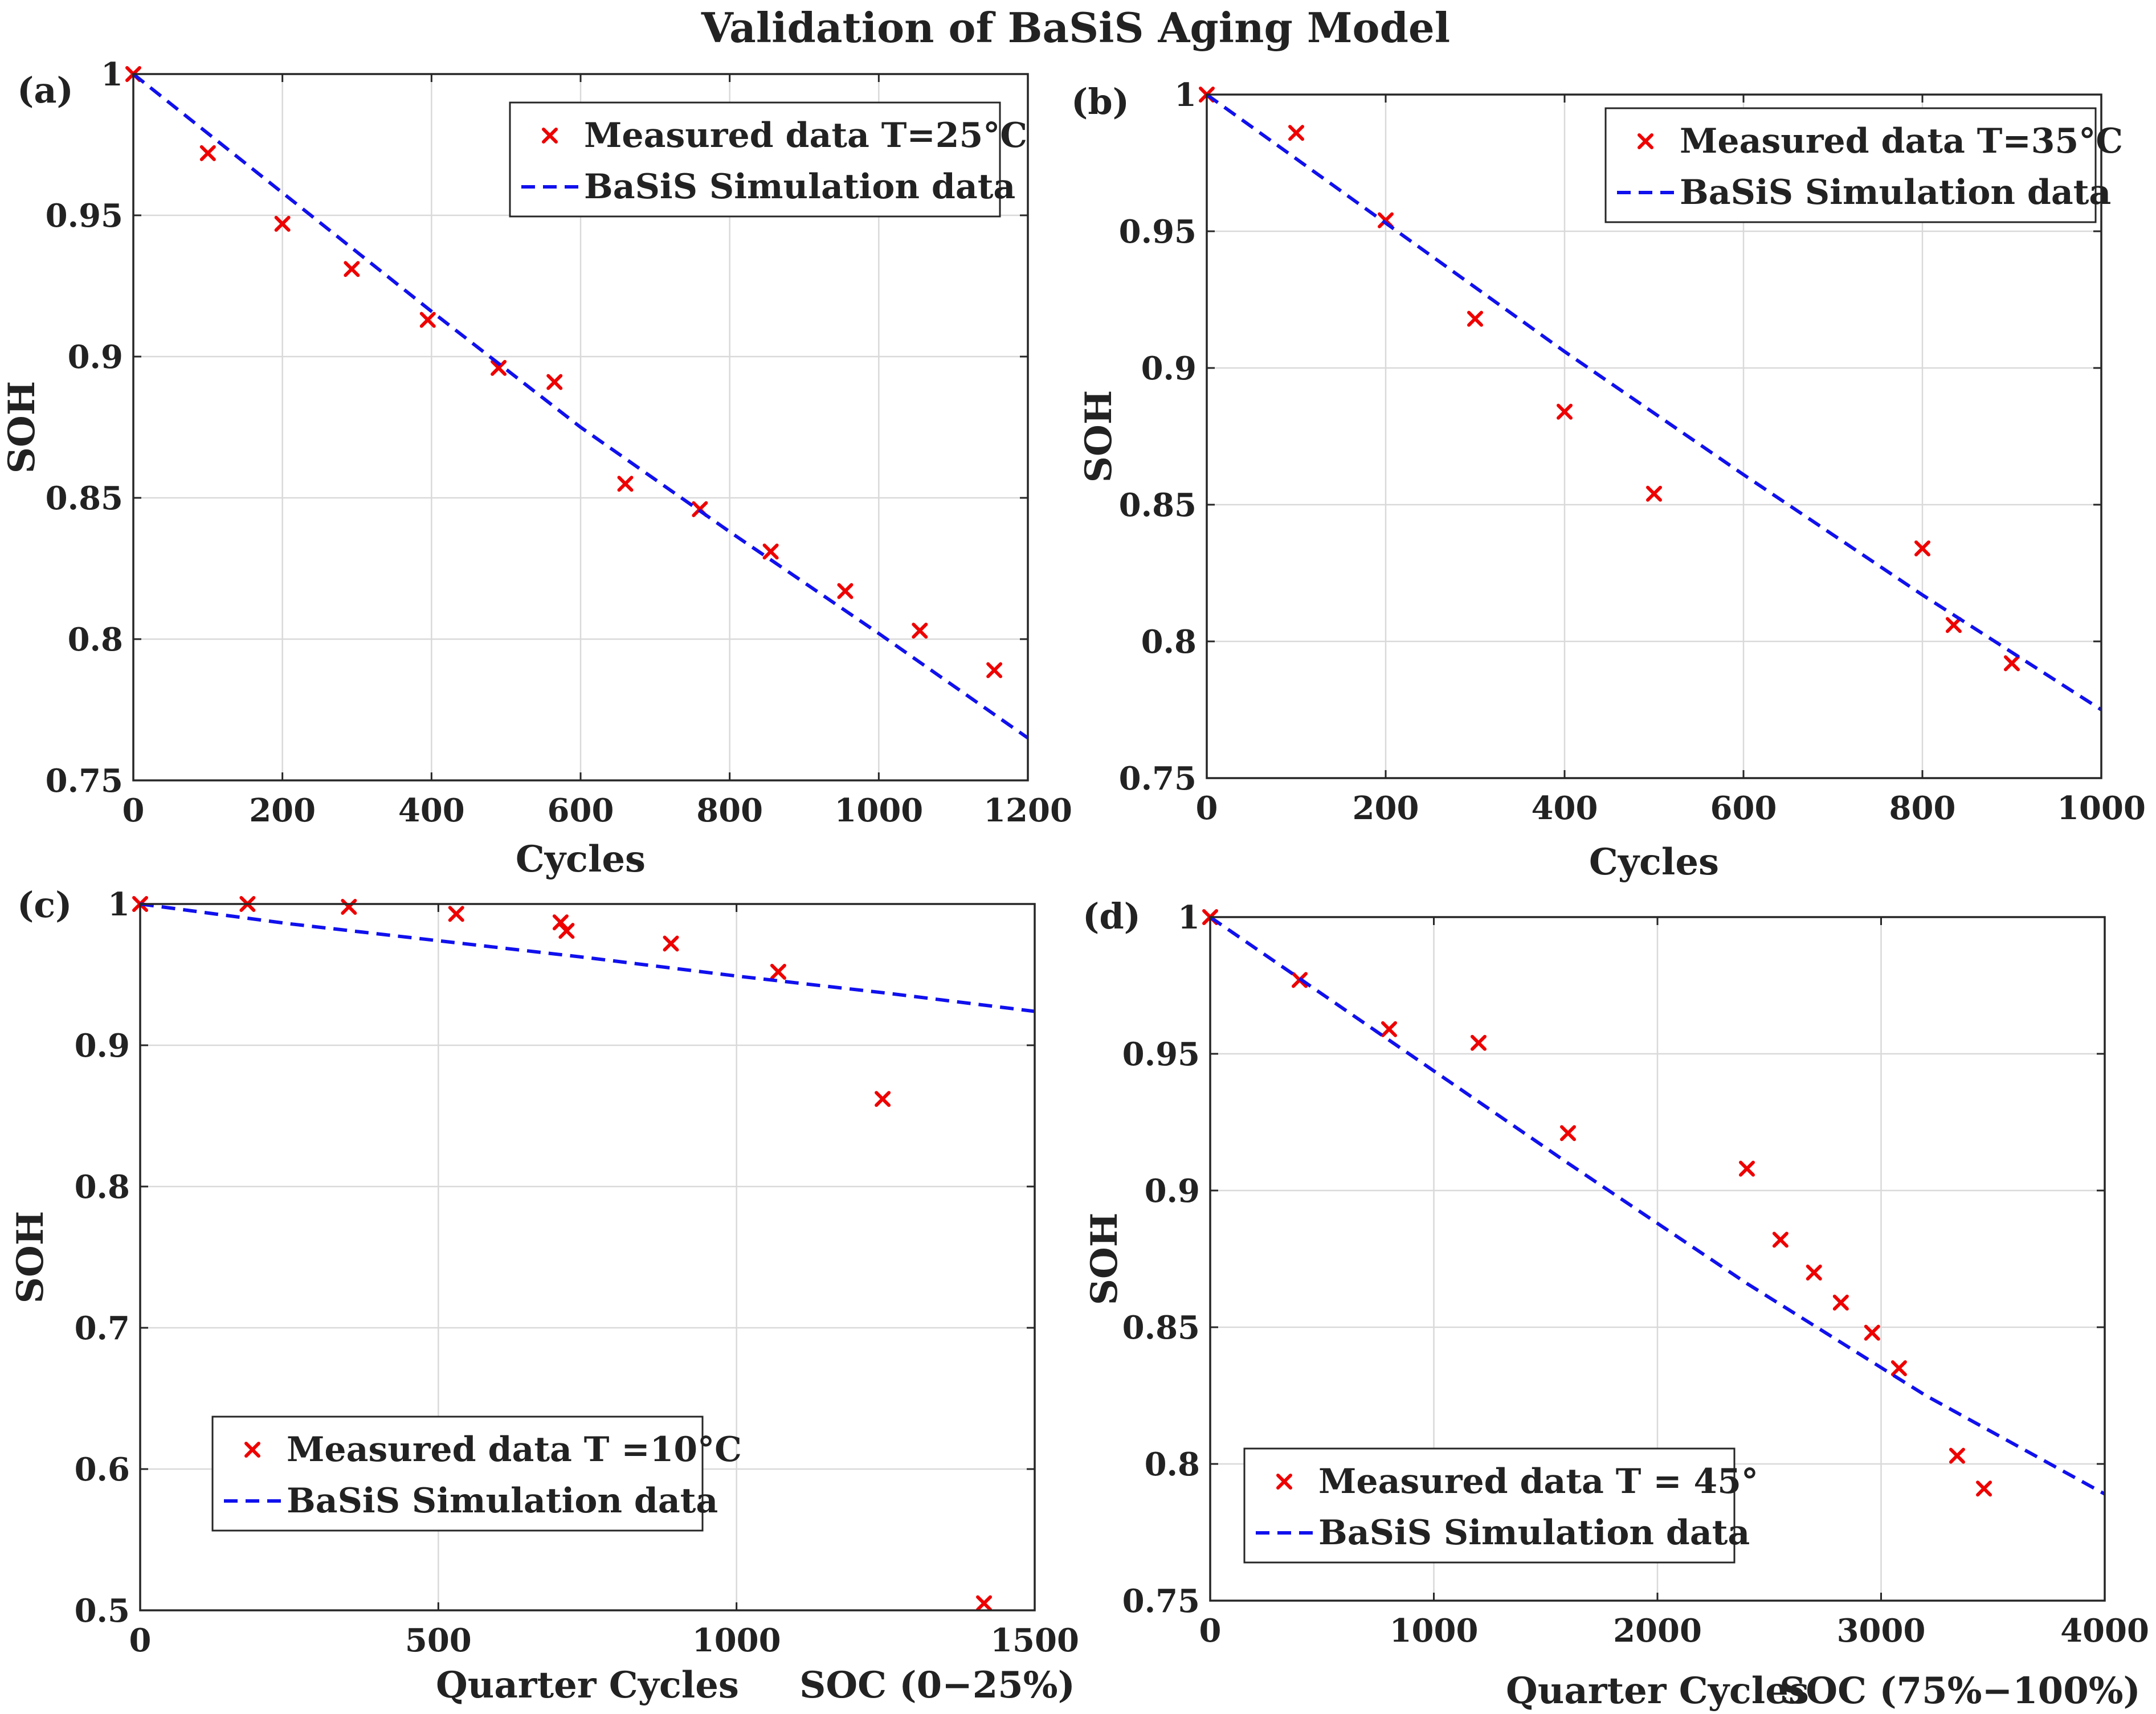 The image size is (2156, 1714). What do you see at coordinates (1100, 101) in the screenshot?
I see `panel-label: (b)` at bounding box center [1100, 101].